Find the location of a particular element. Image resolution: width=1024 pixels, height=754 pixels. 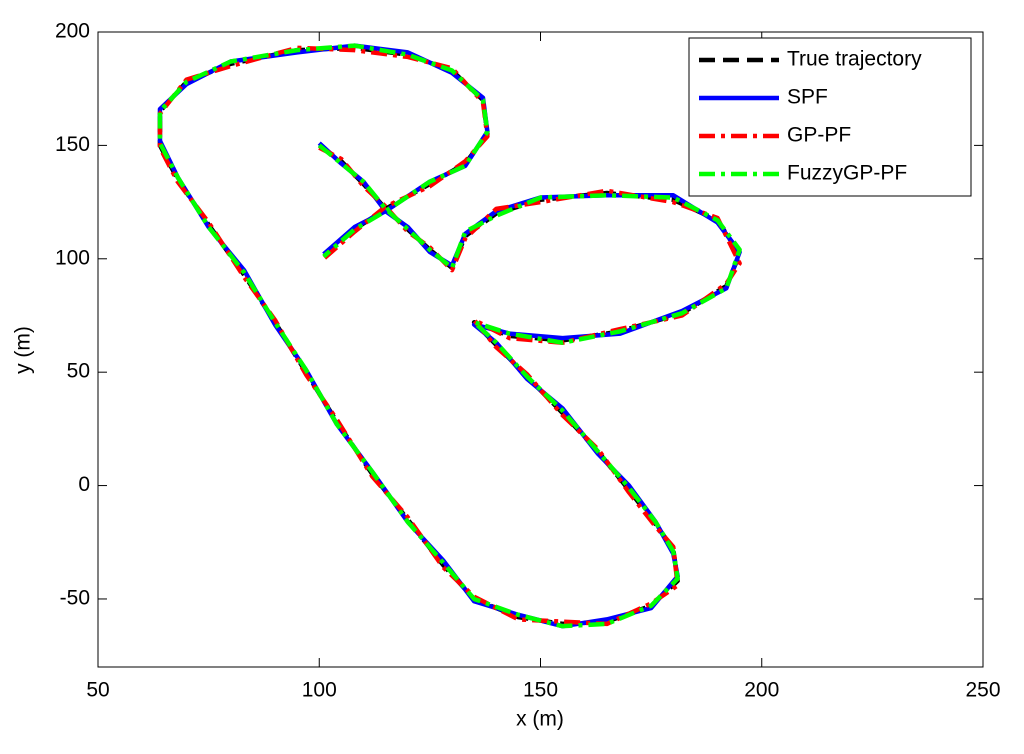

x-tick-label: 250 is located at coordinates (982, 690).